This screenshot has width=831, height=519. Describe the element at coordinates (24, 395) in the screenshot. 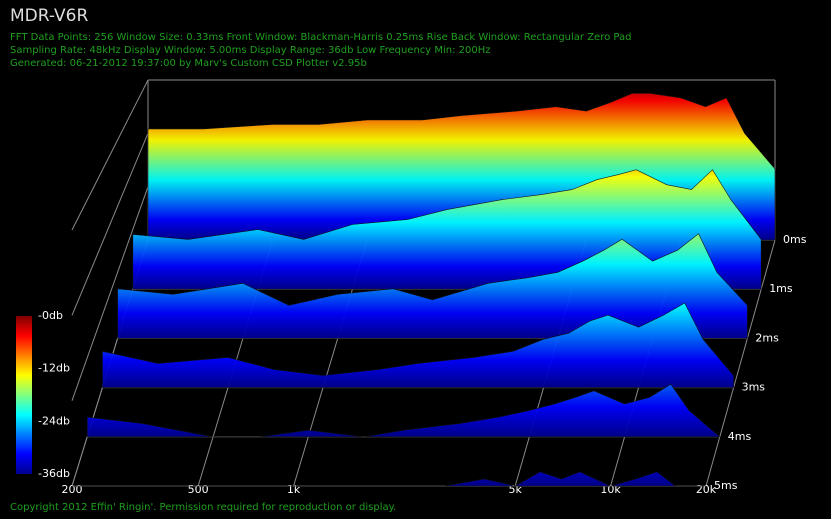

I see `color-bar` at that location.